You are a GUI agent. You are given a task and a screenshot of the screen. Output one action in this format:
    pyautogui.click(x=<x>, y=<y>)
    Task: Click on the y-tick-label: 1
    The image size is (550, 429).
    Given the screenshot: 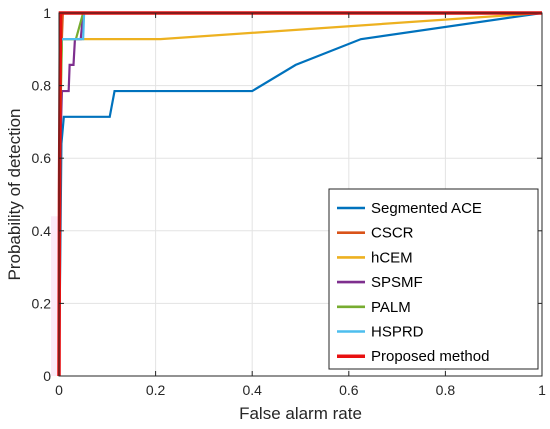 What is the action you would take?
    pyautogui.click(x=47, y=13)
    